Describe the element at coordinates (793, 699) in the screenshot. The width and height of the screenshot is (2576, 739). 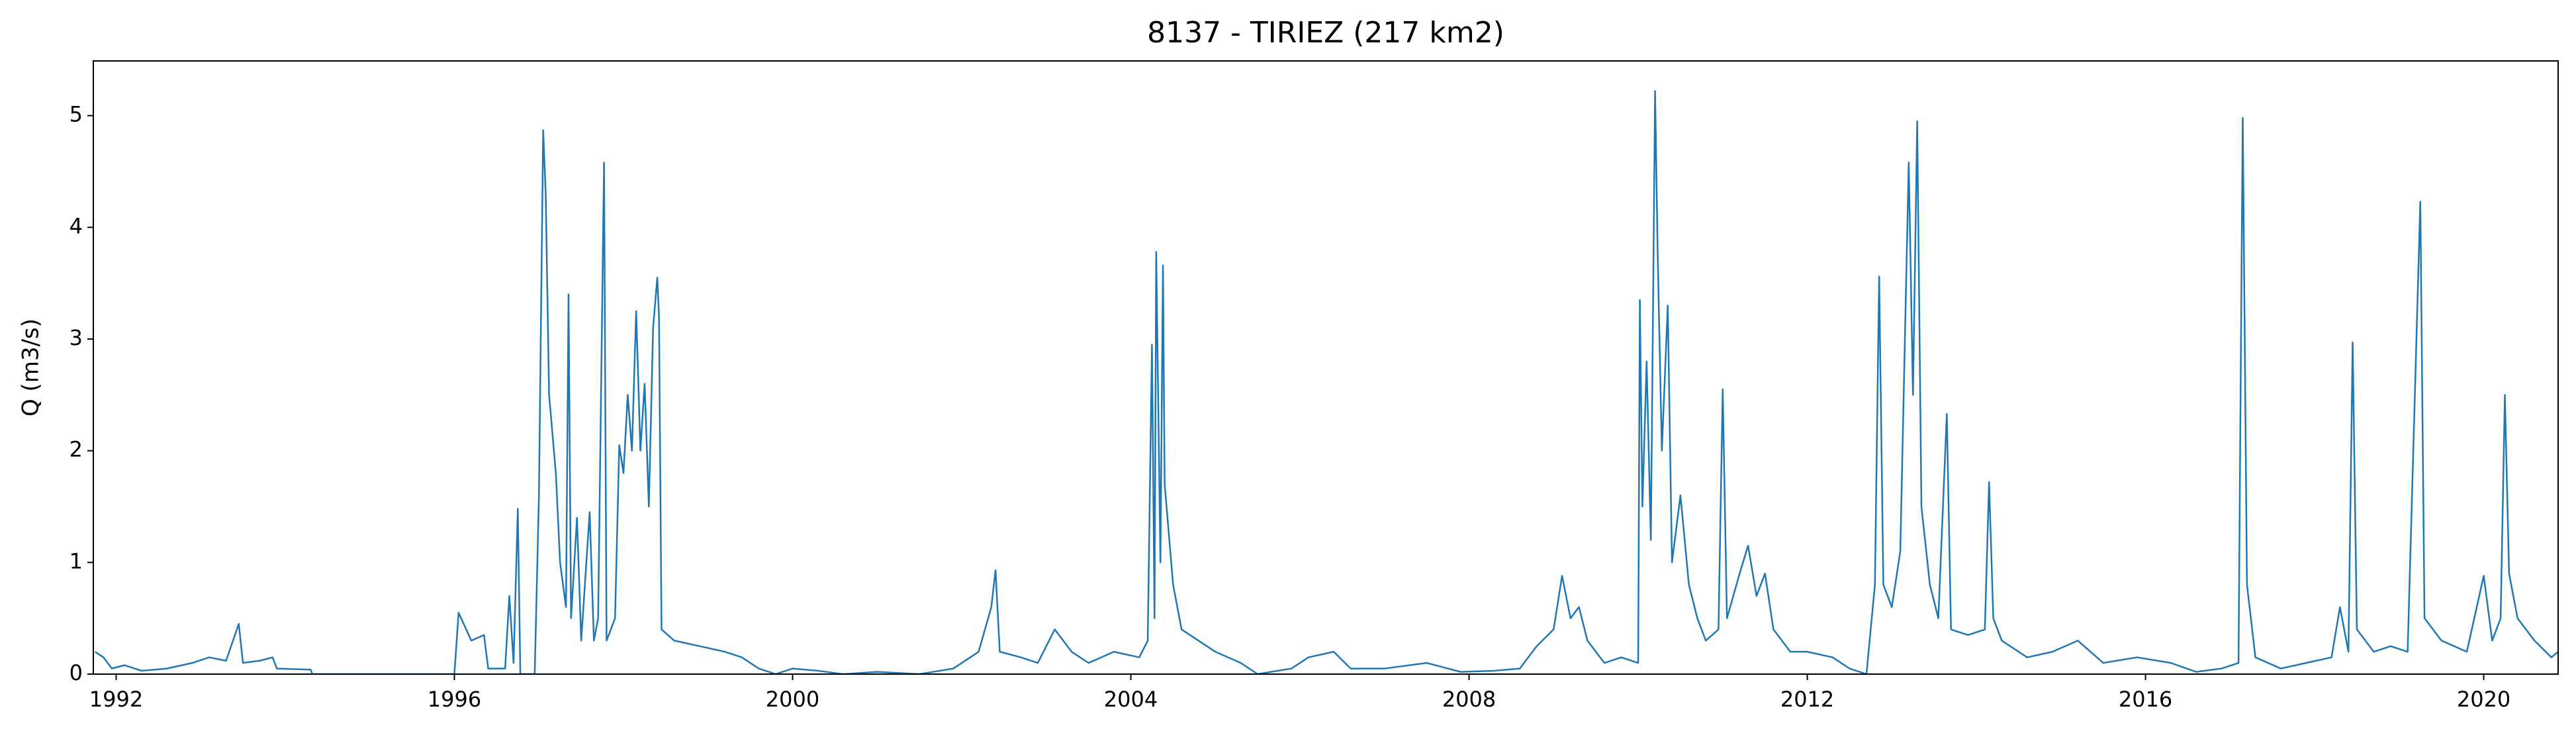
I see `x-tick-label: 2000` at that location.